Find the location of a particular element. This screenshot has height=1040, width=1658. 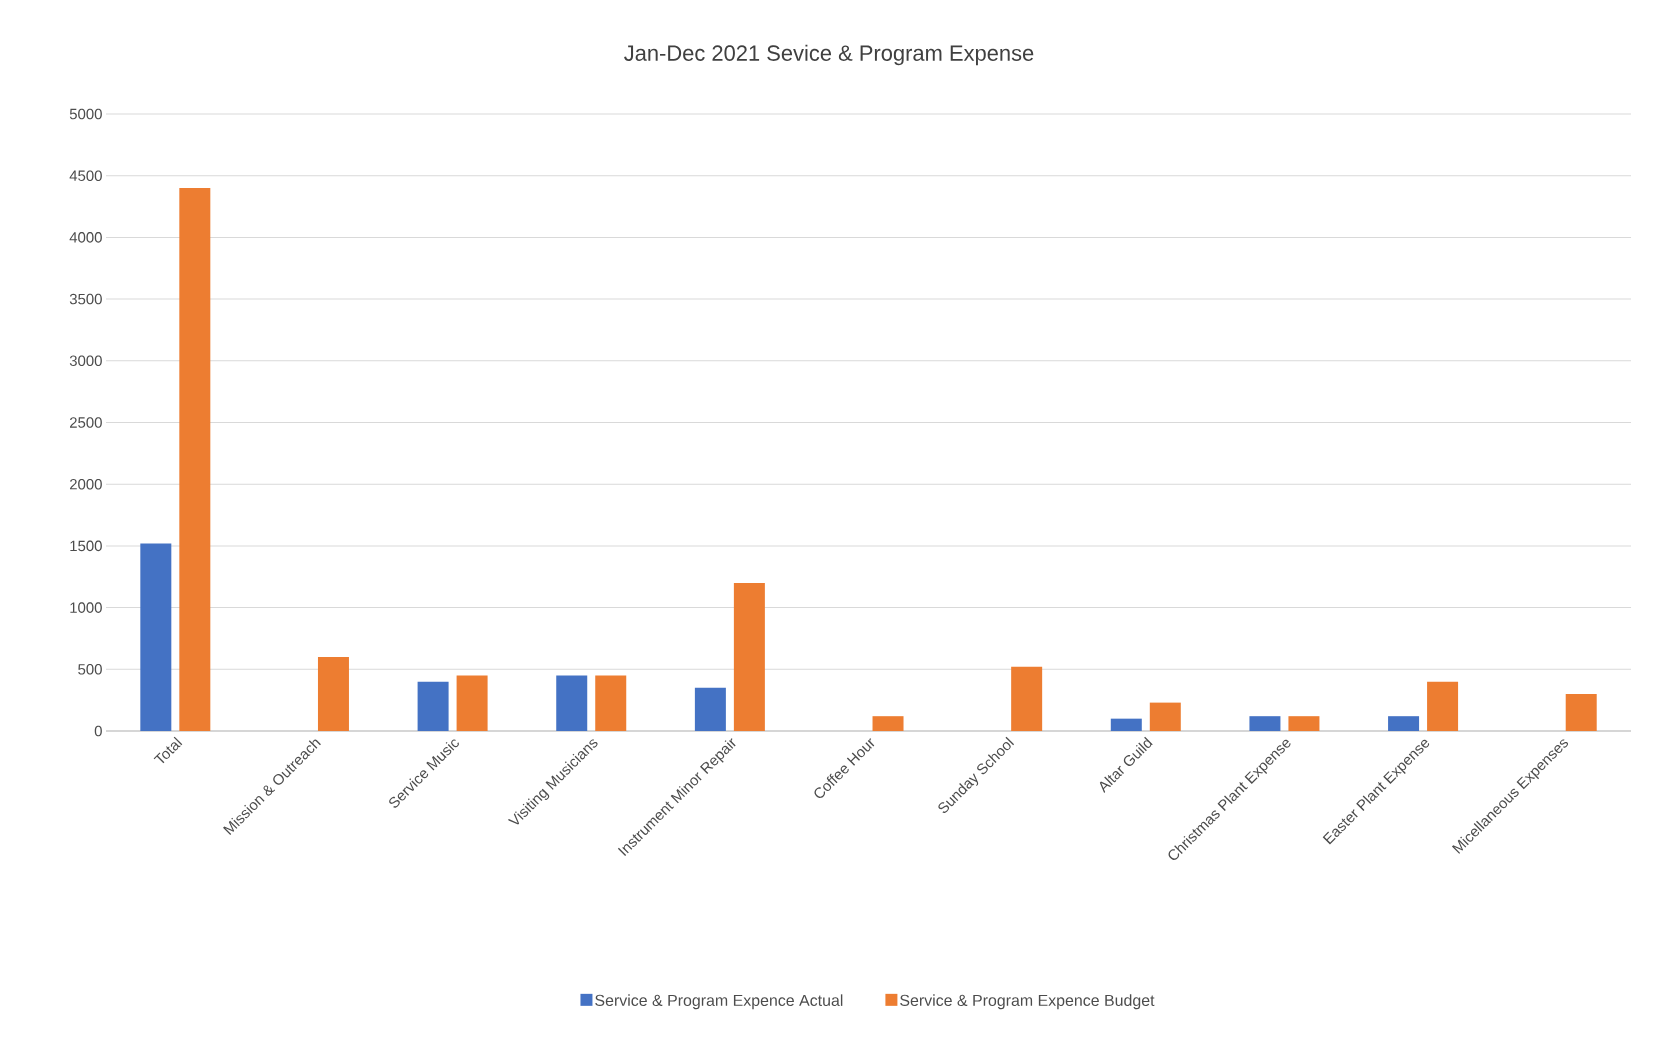

y-tick-label: 3500 is located at coordinates (85, 299).